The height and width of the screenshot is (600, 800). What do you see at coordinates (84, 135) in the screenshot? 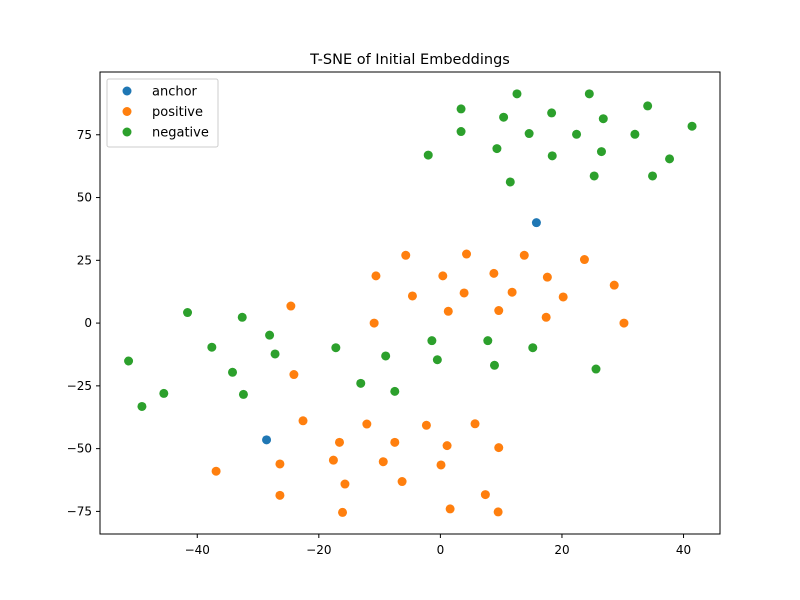
I see `y-tick-label: 75` at bounding box center [84, 135].